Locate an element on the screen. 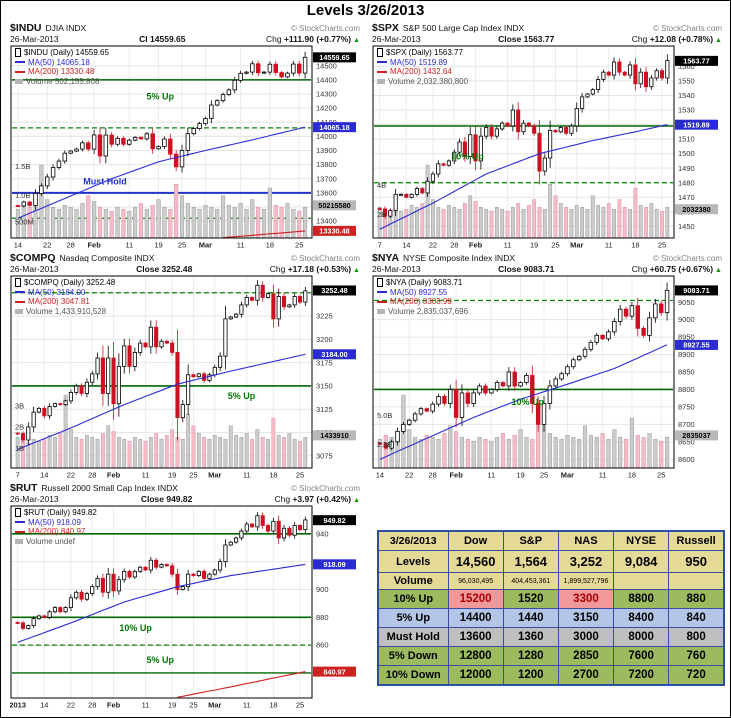 This screenshot has width=731, height=718. svg-text: 1490 is located at coordinates (686, 168).